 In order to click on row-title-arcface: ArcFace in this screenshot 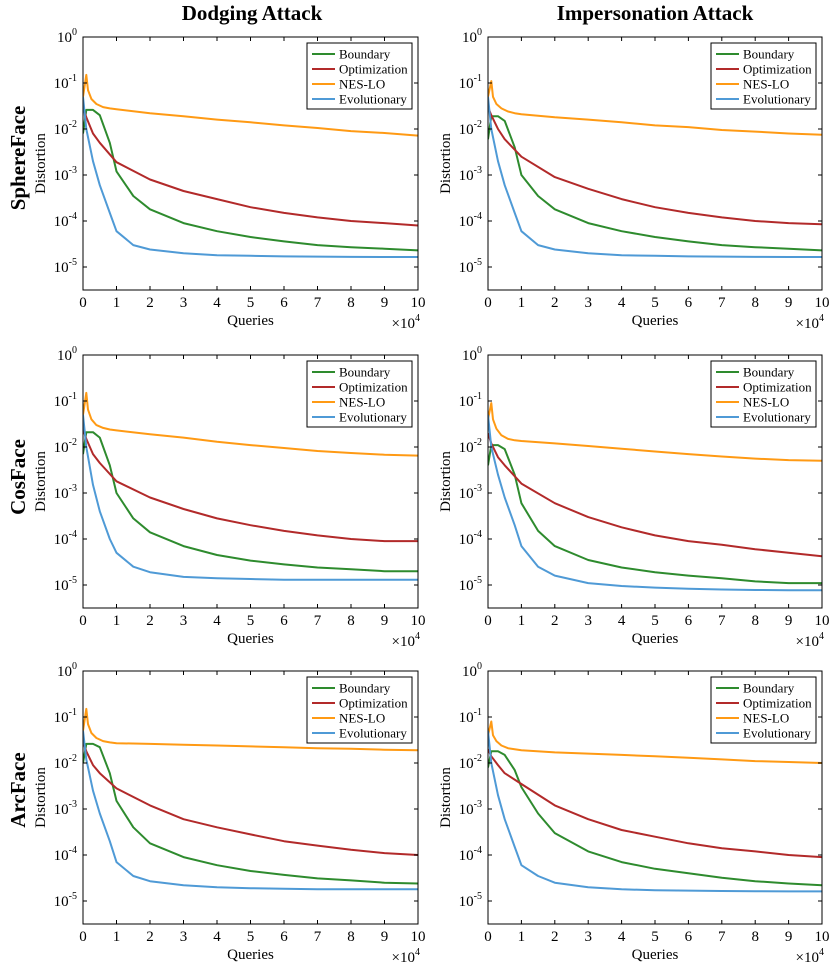, I will do `click(18, 789)`.